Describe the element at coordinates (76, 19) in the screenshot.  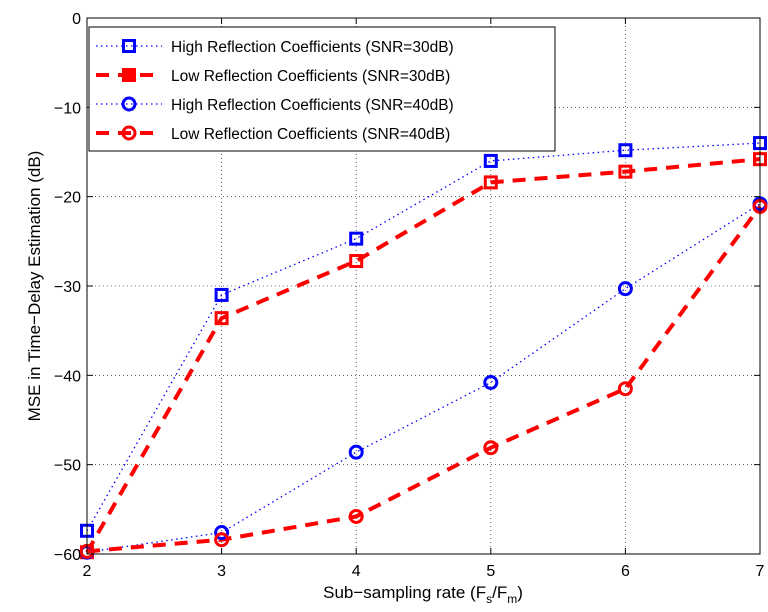
I see `y-tick-label: 0` at that location.